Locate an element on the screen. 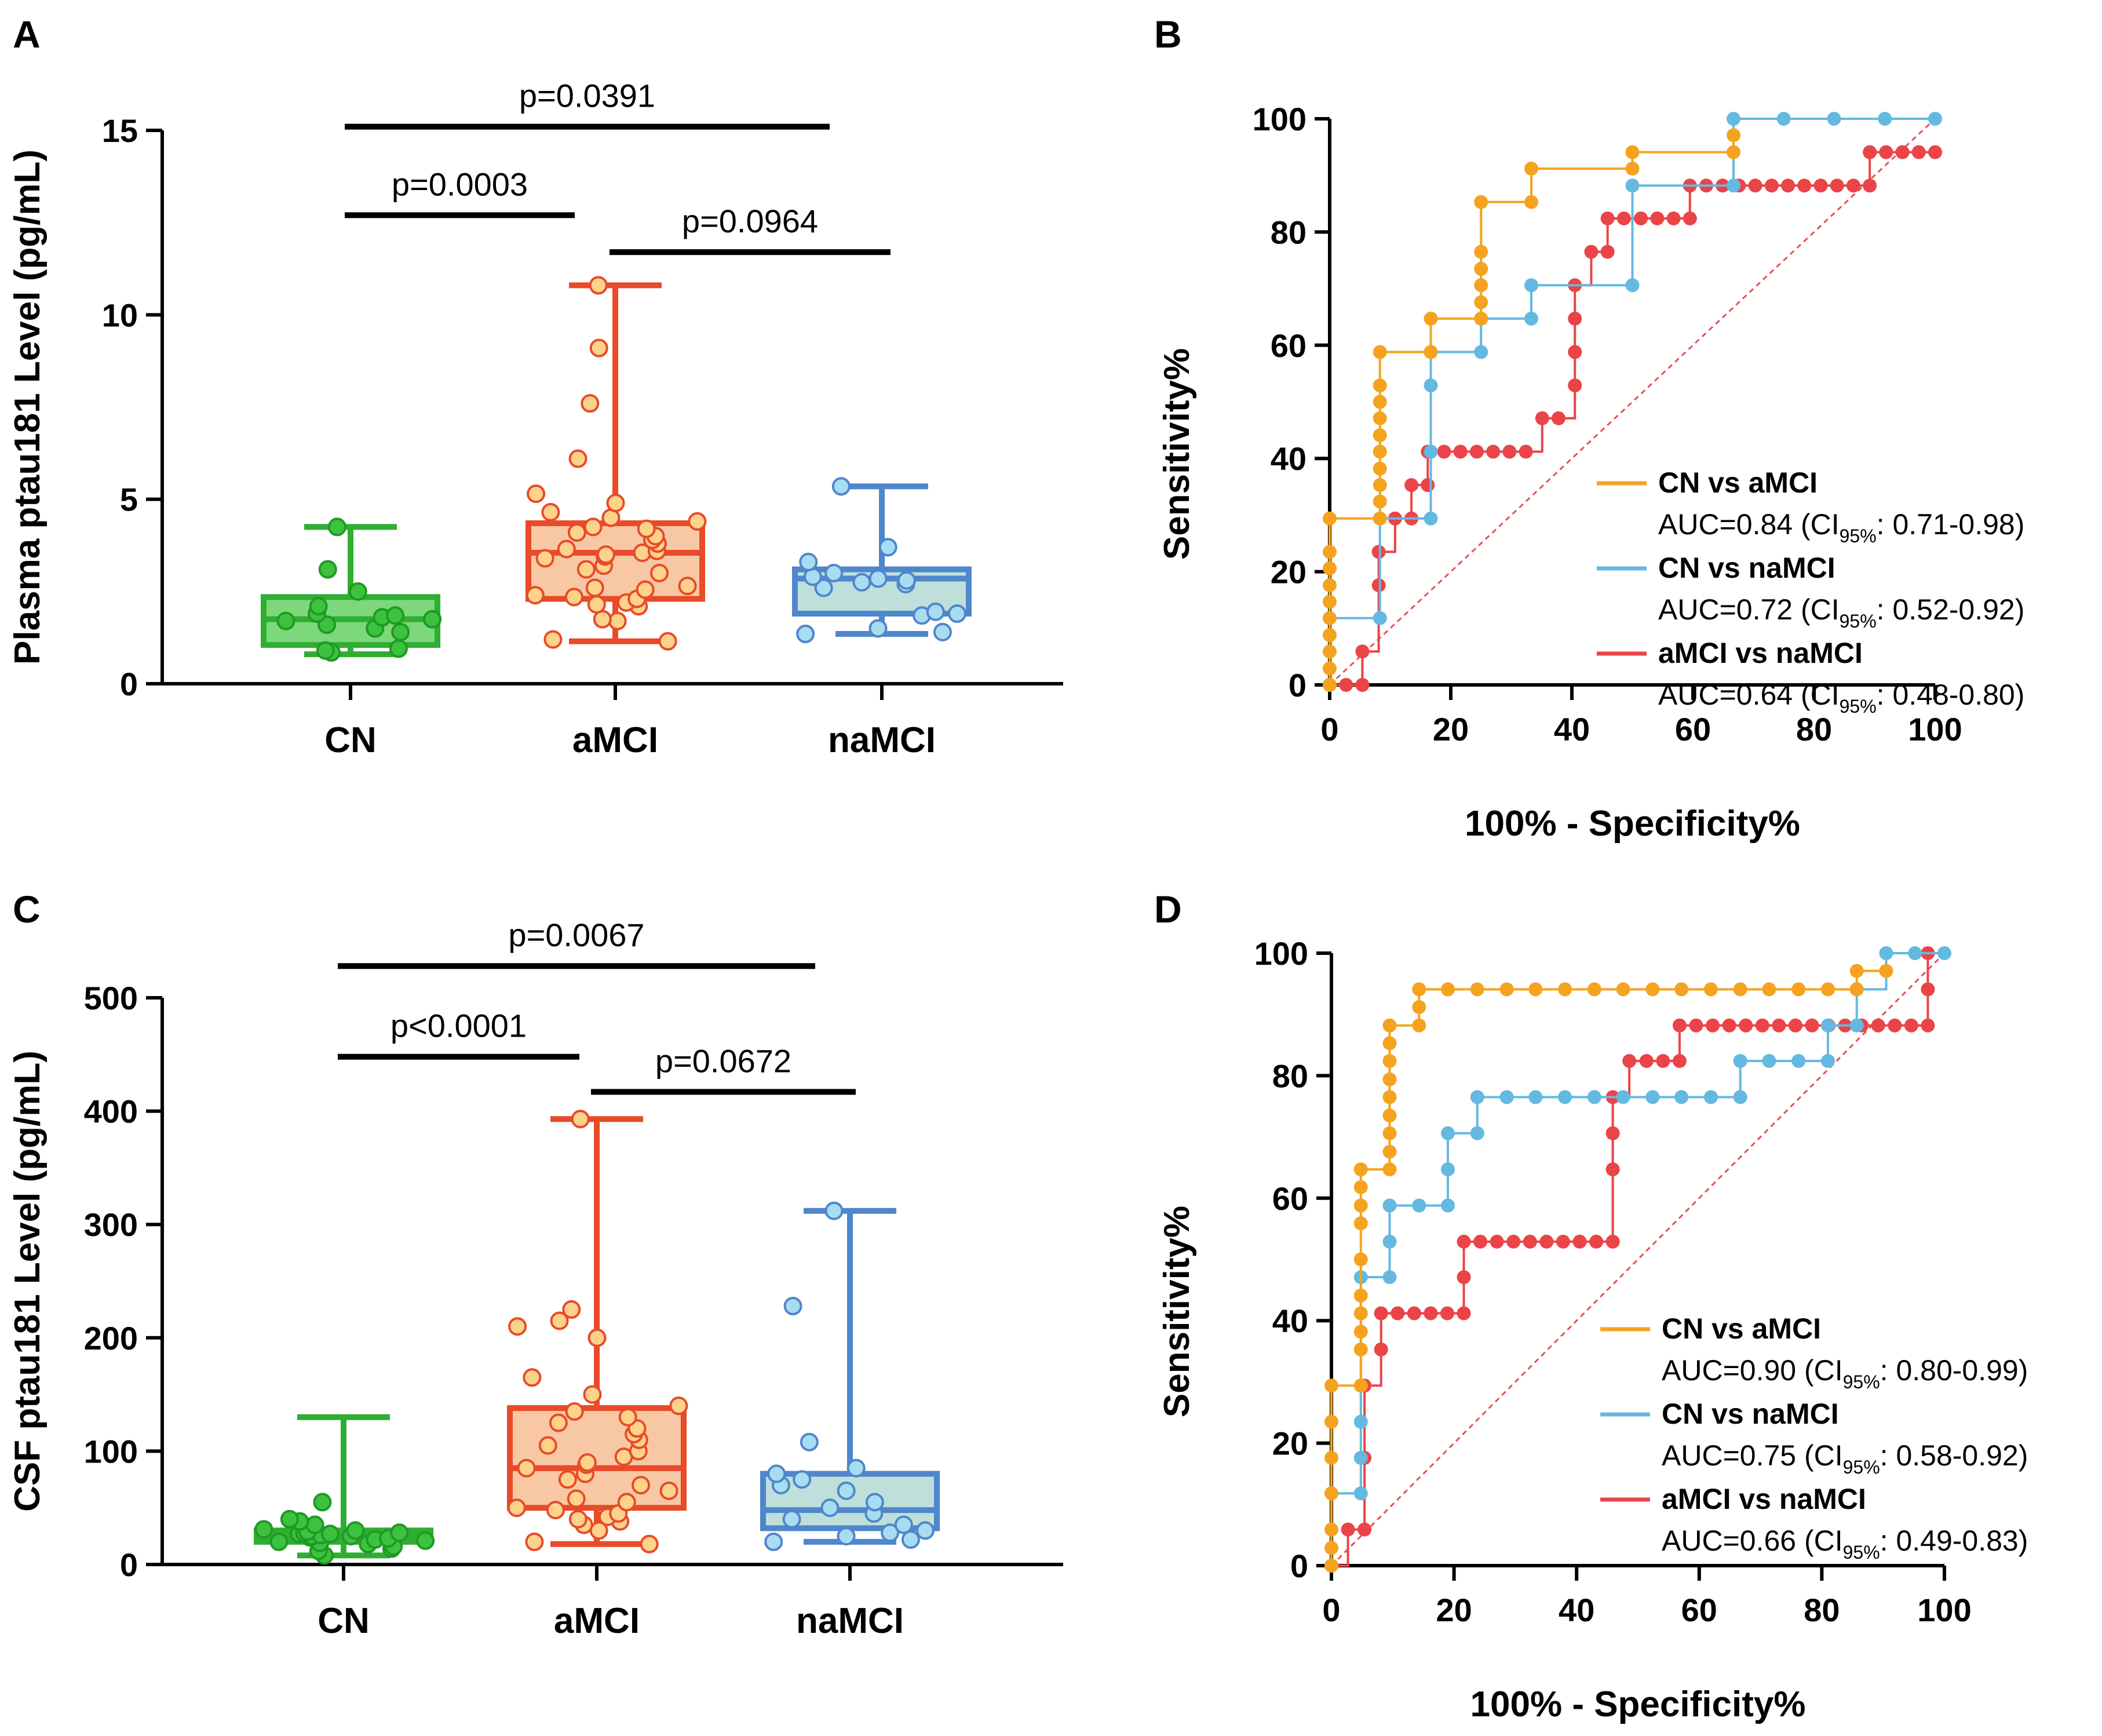  legend-auc: AUC=0.84 (CI95%: 0.71-0.98) is located at coordinates (1841, 527).